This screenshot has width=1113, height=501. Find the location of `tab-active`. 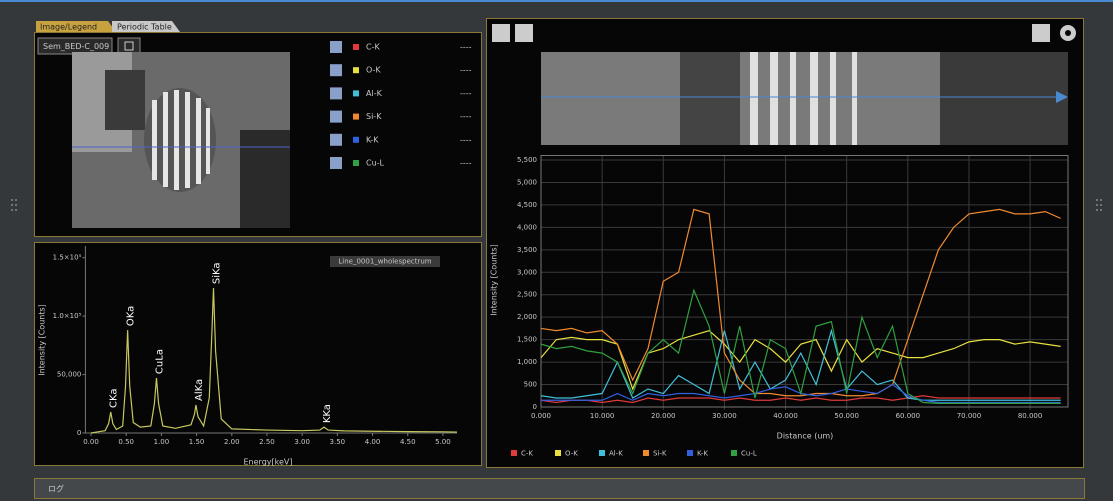

tab-active is located at coordinates (76, 26).